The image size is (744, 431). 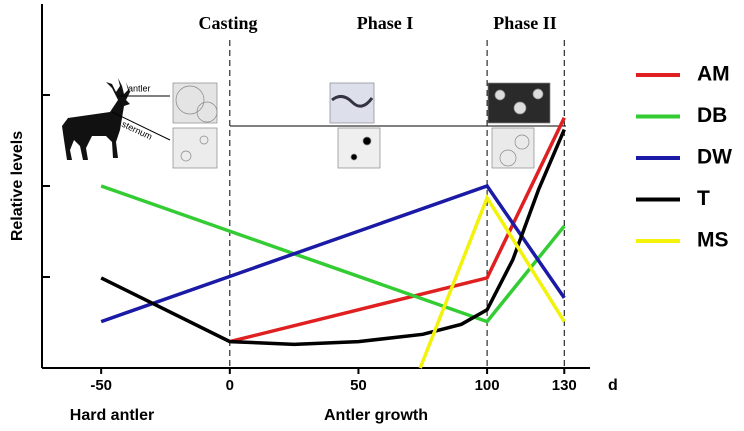 What do you see at coordinates (712, 115) in the screenshot?
I see `legend-label: DB` at bounding box center [712, 115].